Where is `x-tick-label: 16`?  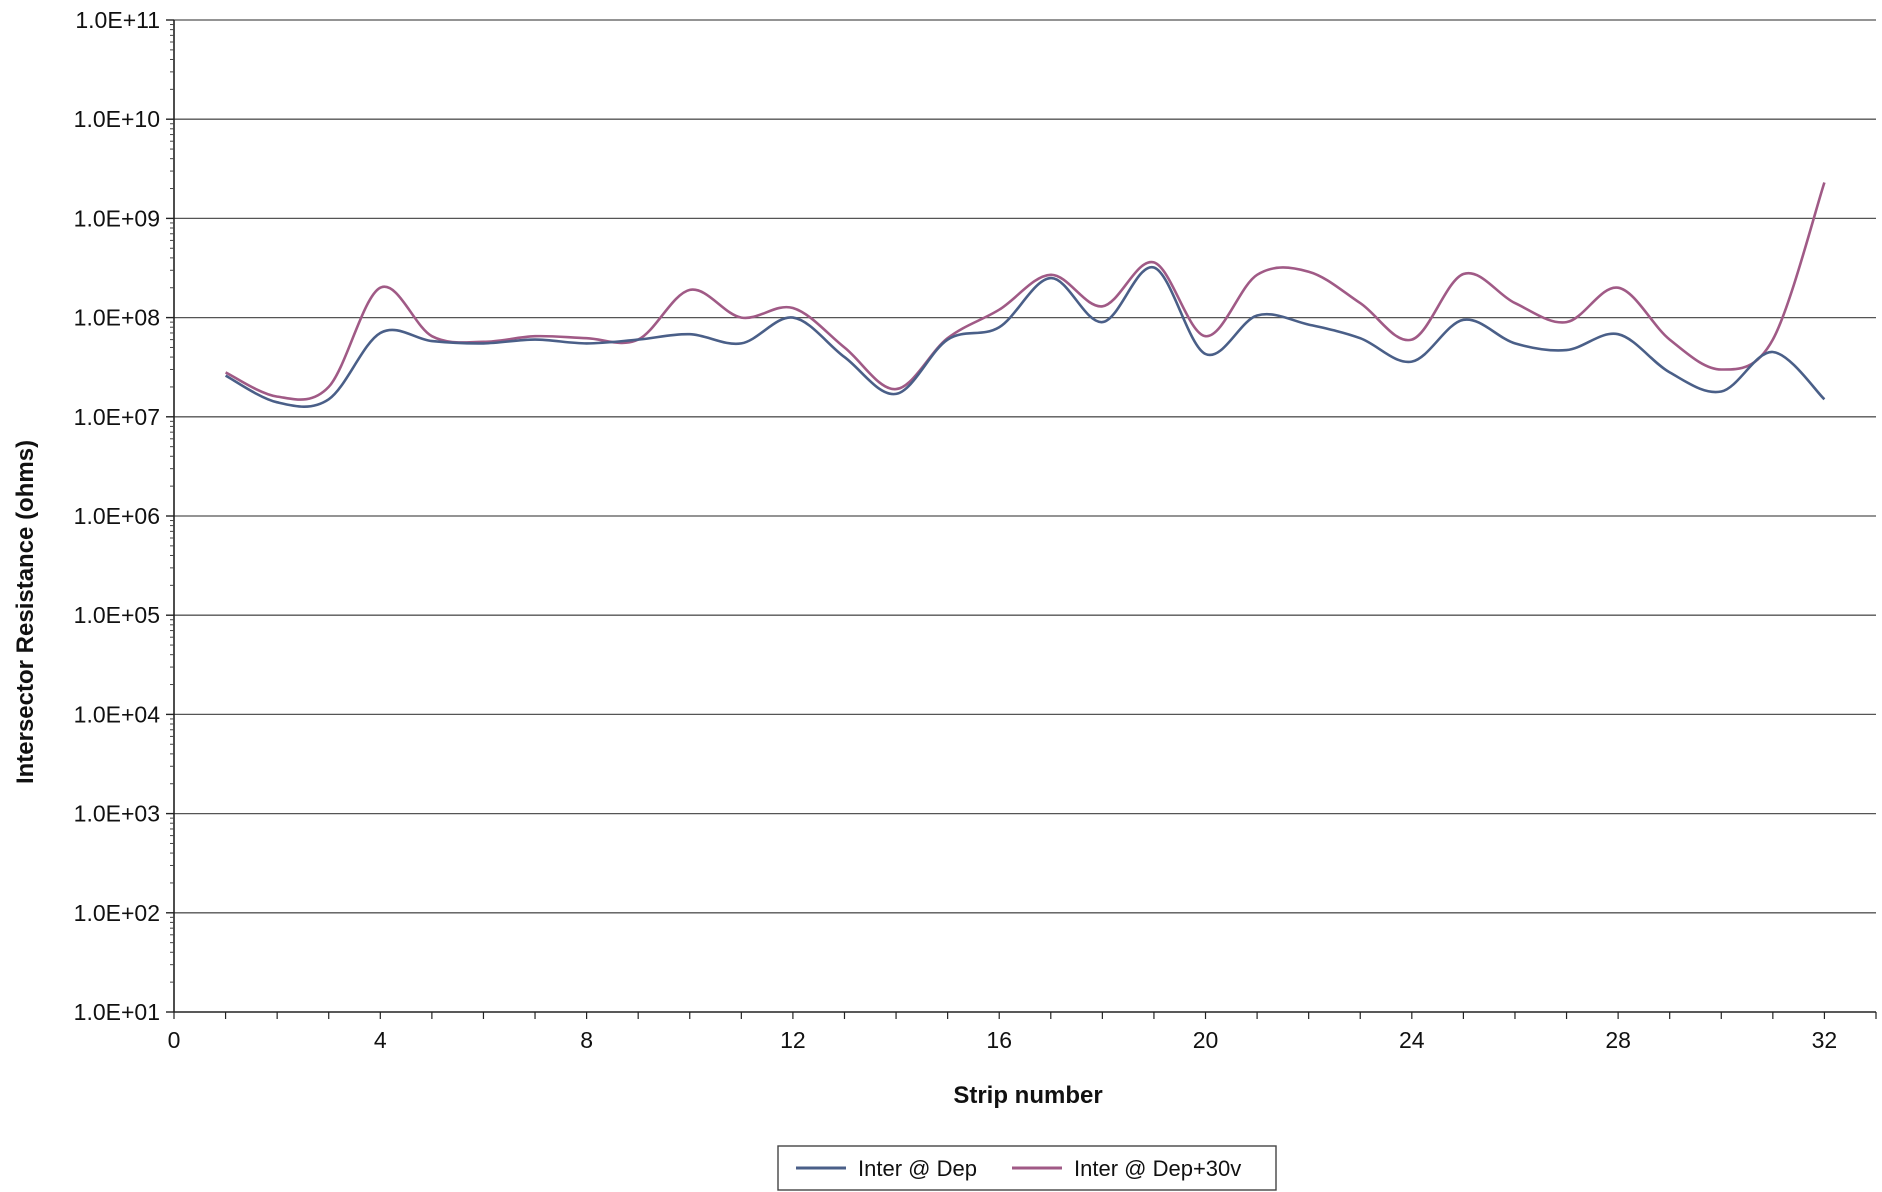 x-tick-label: 16 is located at coordinates (999, 1040).